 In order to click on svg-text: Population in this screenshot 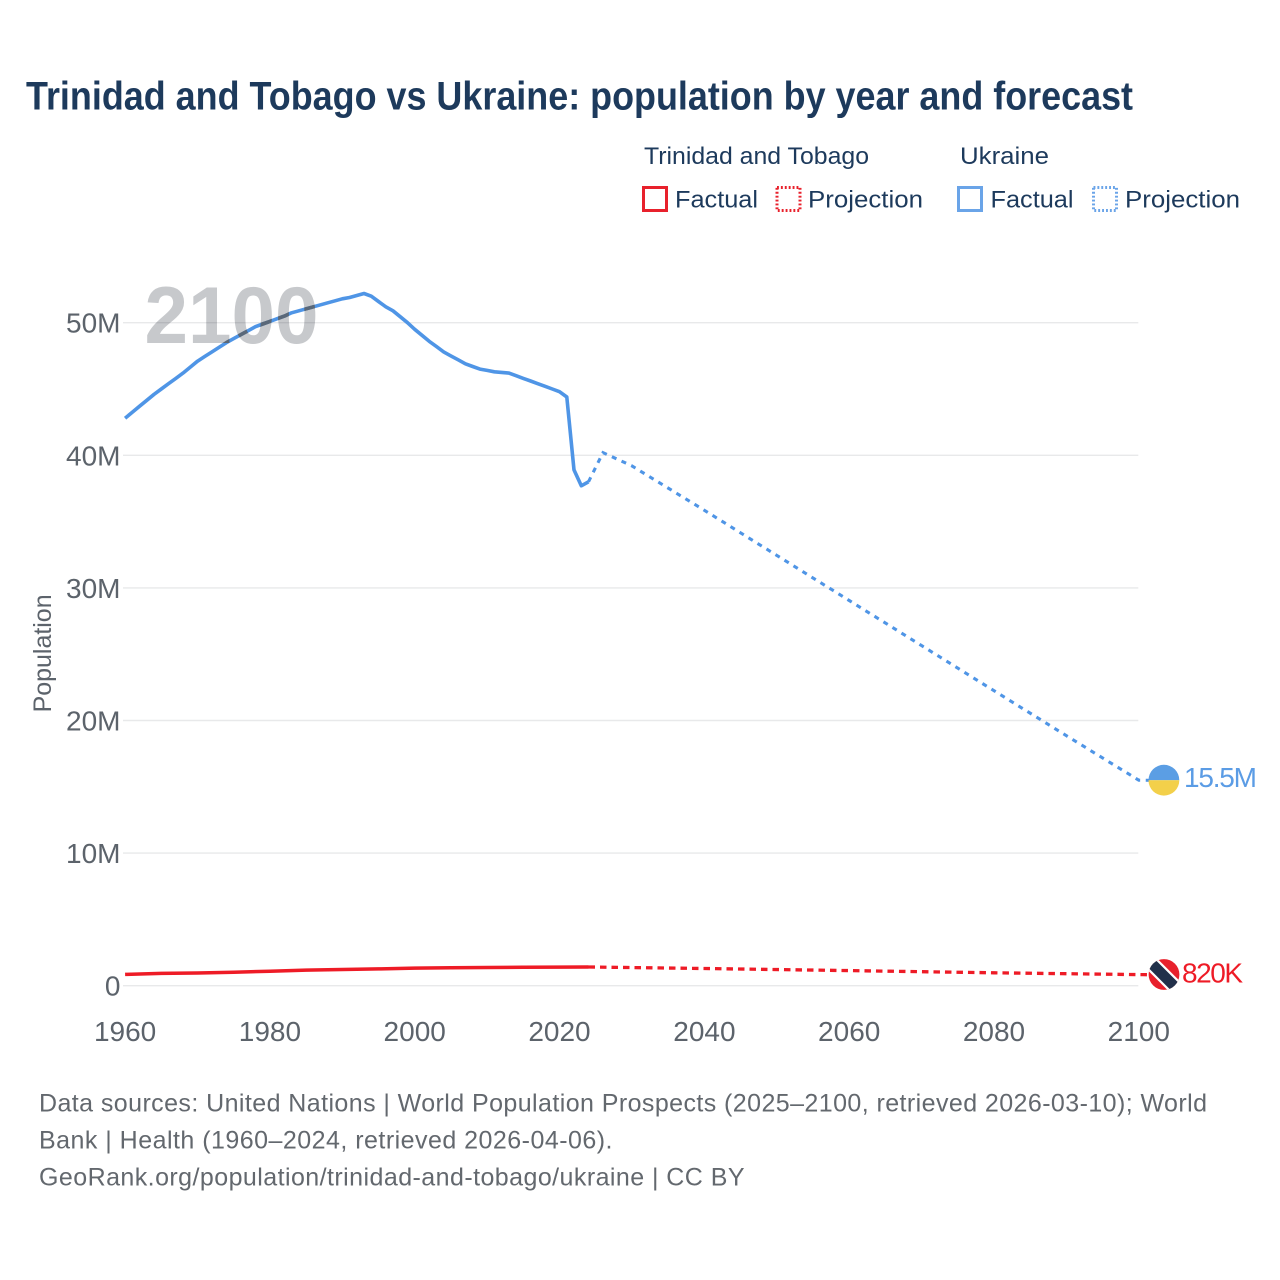, I will do `click(43, 653)`.